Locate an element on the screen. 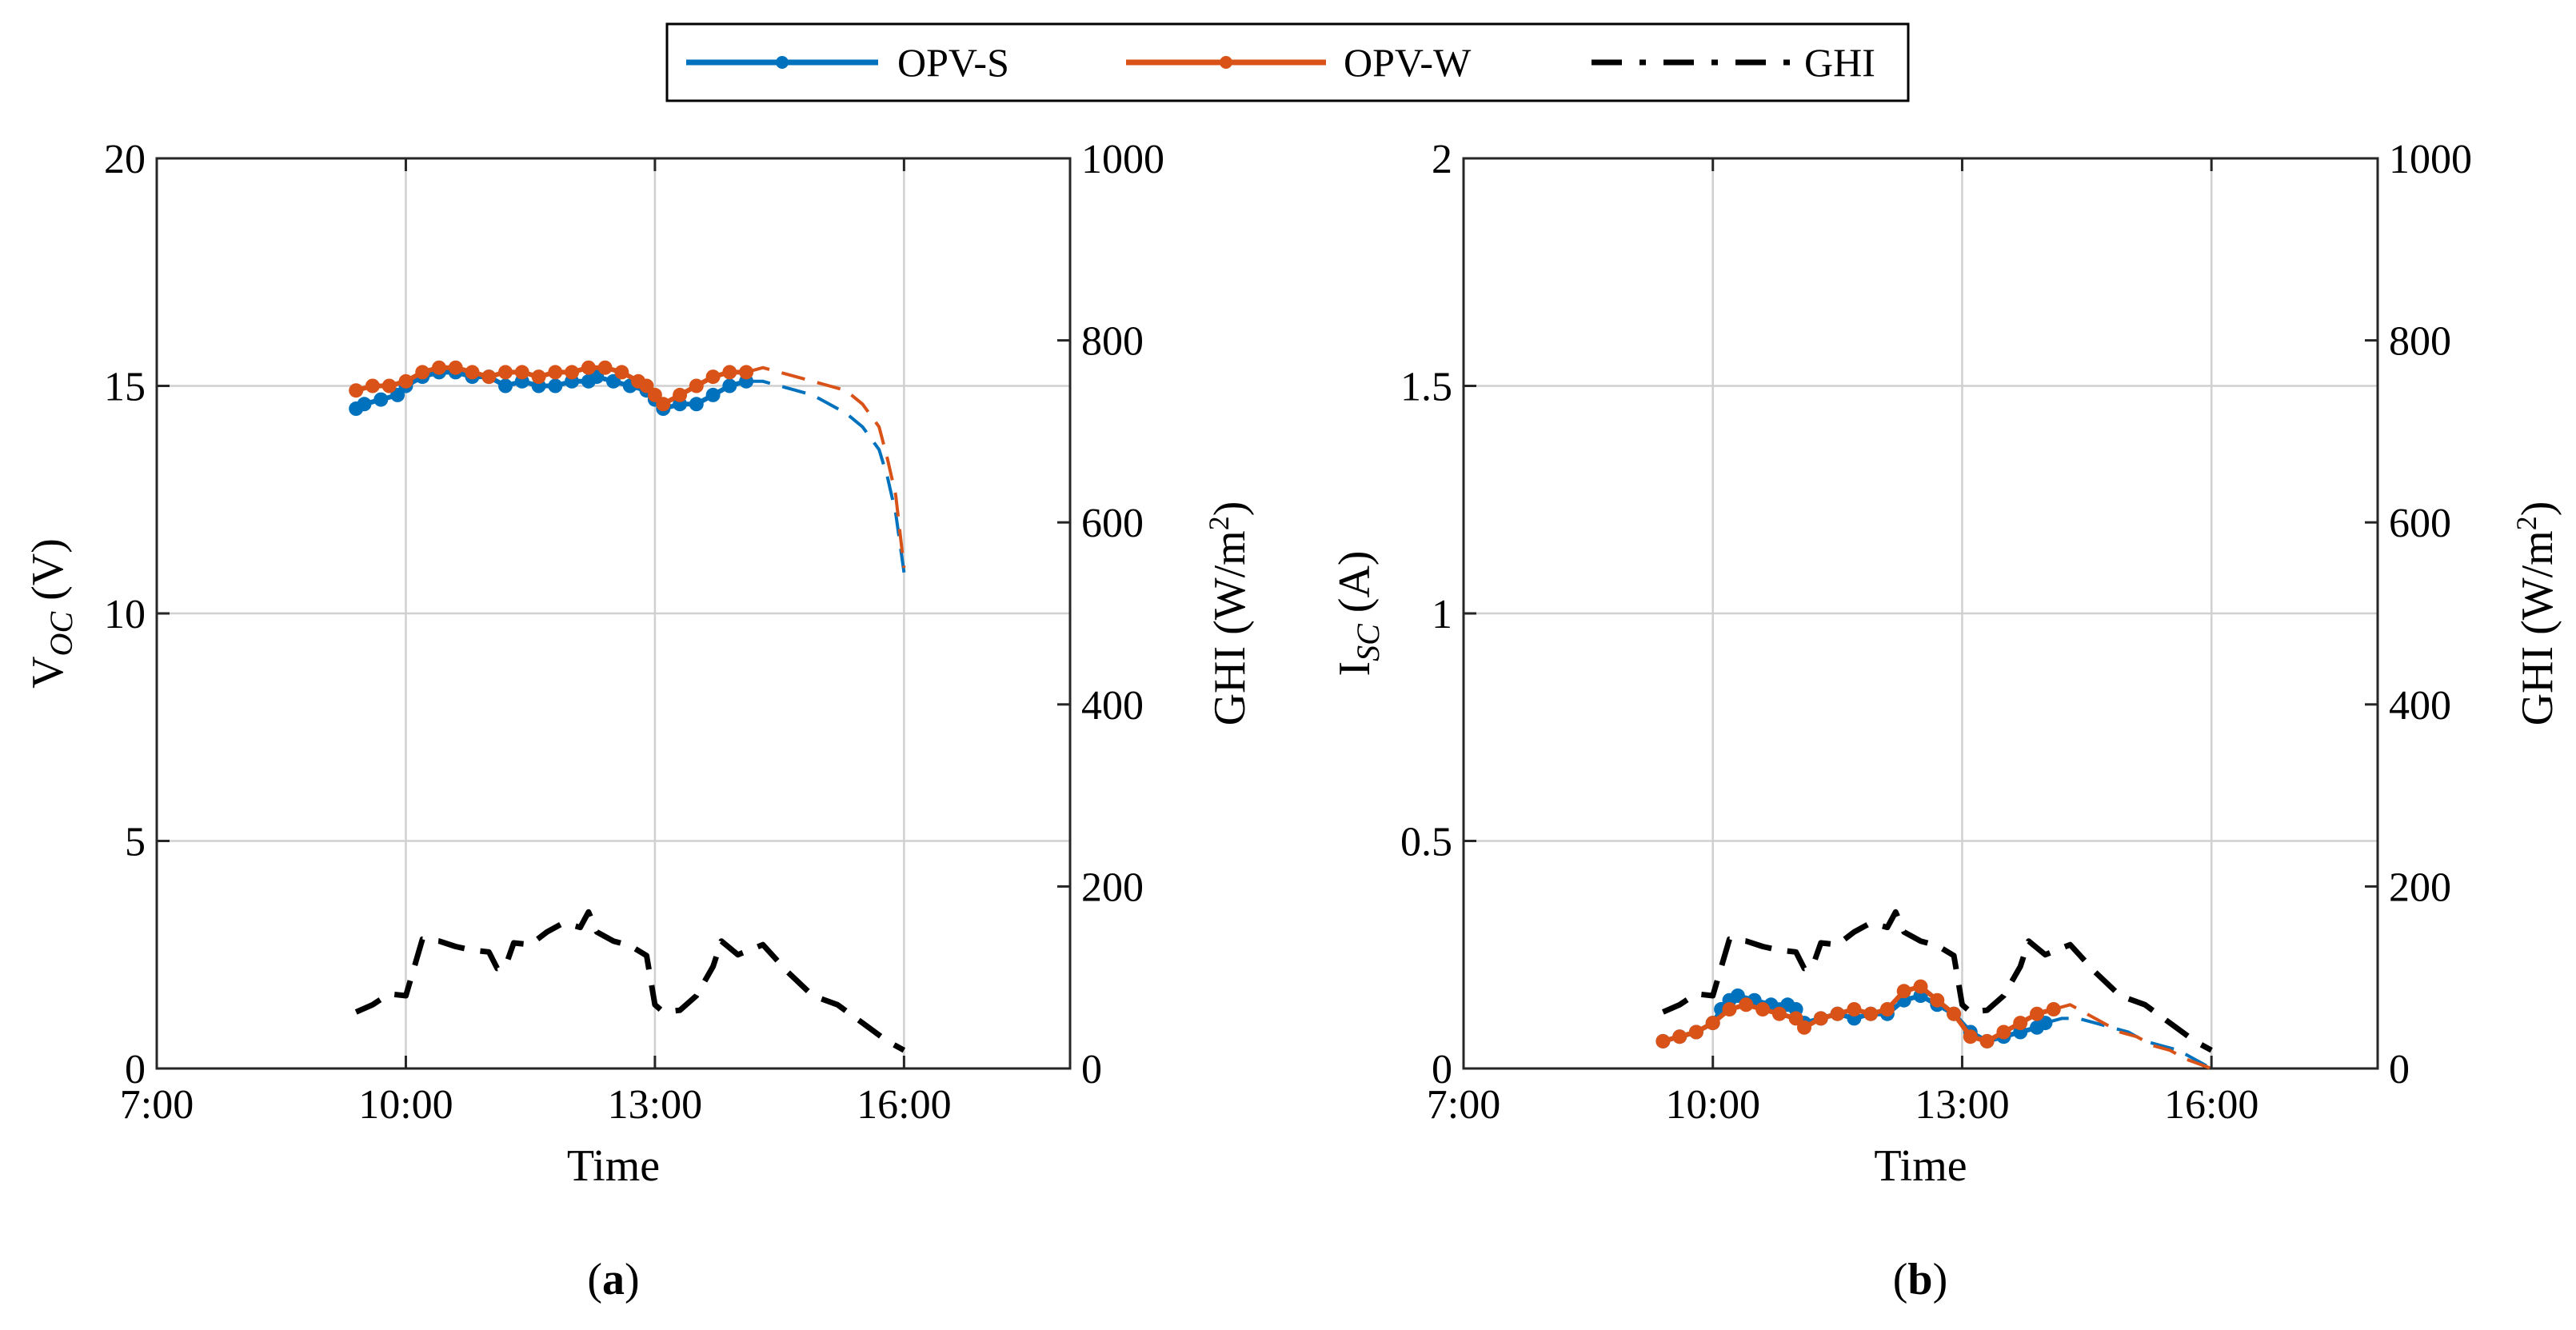  legend-label-opv_s: OPV-S is located at coordinates (953, 62).